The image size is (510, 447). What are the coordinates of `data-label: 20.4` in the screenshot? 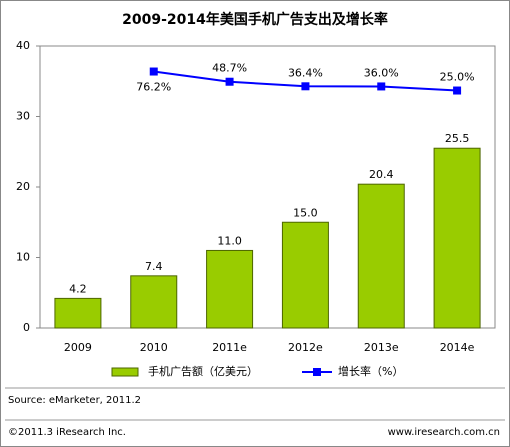 It's located at (381, 174).